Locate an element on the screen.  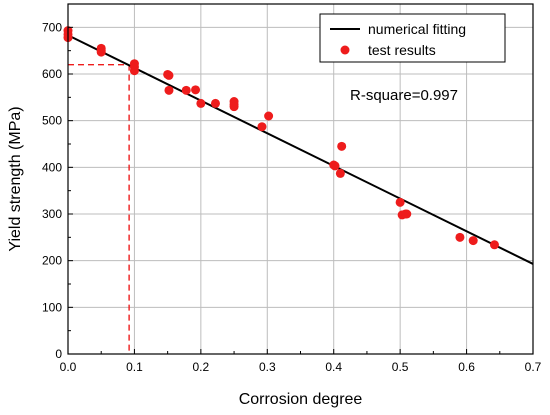
y-tick-label: 0 is located at coordinates (58, 354).